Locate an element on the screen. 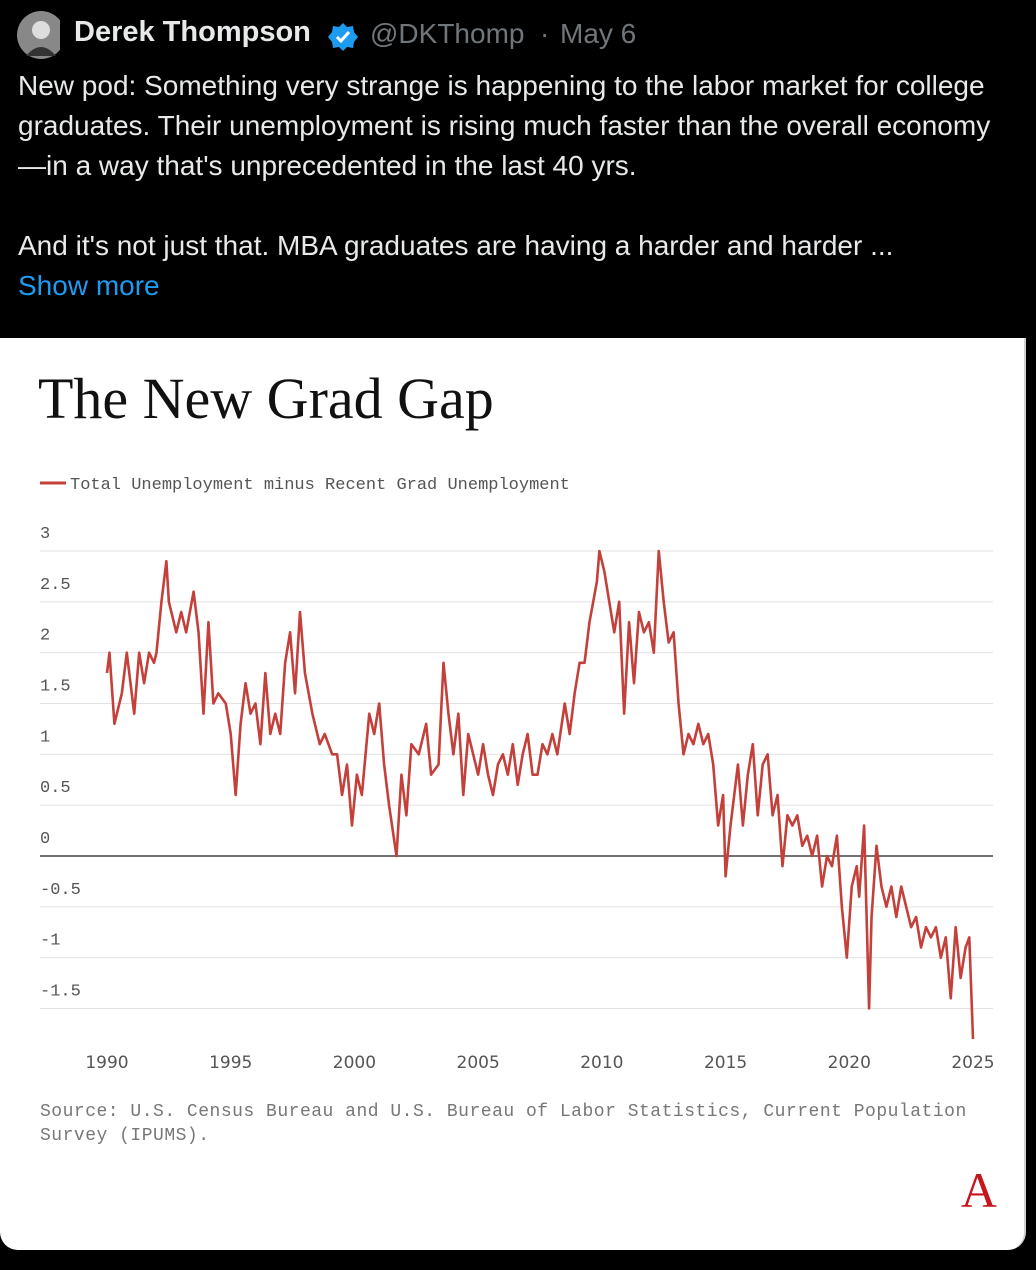  author-handle: @DKThomp is located at coordinates (447, 33).